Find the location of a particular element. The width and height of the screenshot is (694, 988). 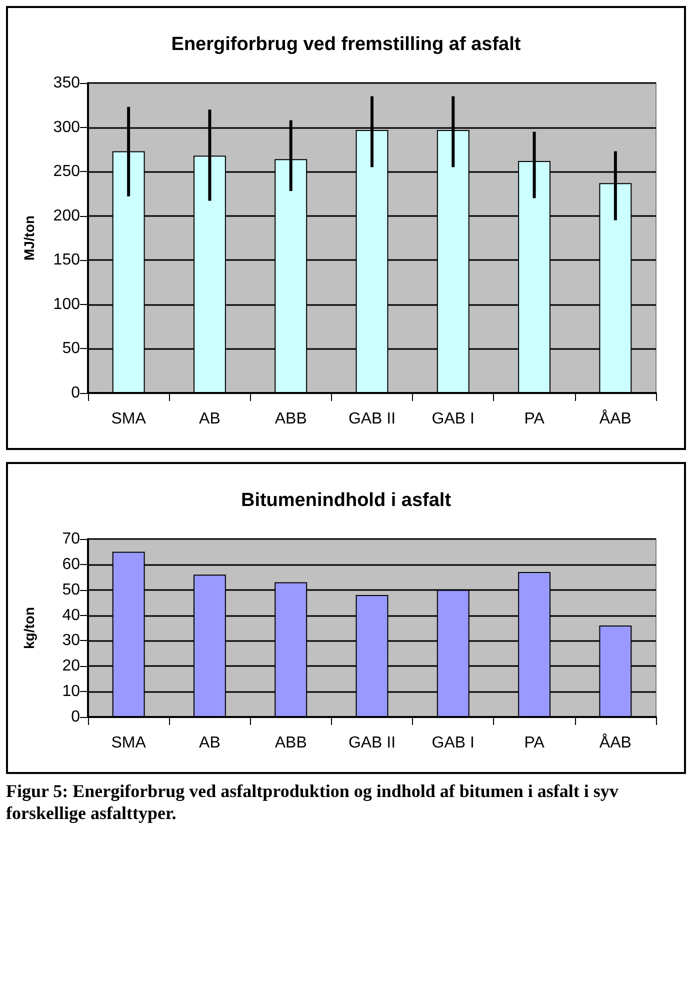

y-tick-label: 40 is located at coordinates (71, 615).